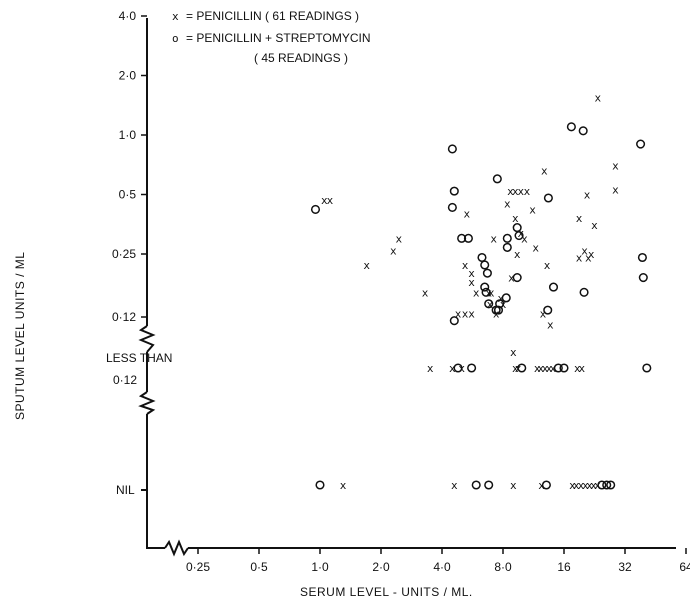 This screenshot has width=690, height=598. I want to click on x-tick-label: 4·0, so click(442, 567).